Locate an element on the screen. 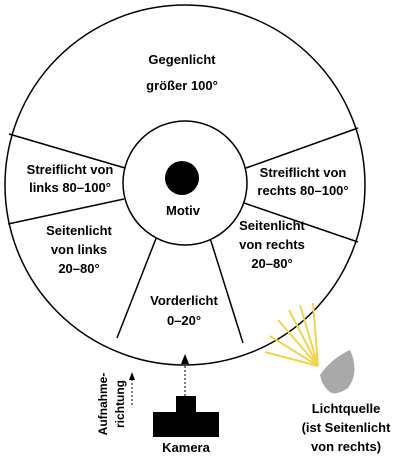 The height and width of the screenshot is (466, 400). zone-vorderlicht-line2: 0–20° is located at coordinates (184, 320).